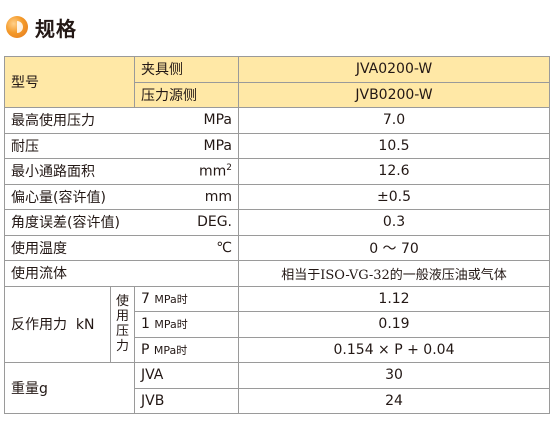  What do you see at coordinates (186, 171) in the screenshot?
I see `row-unit: mm2` at bounding box center [186, 171].